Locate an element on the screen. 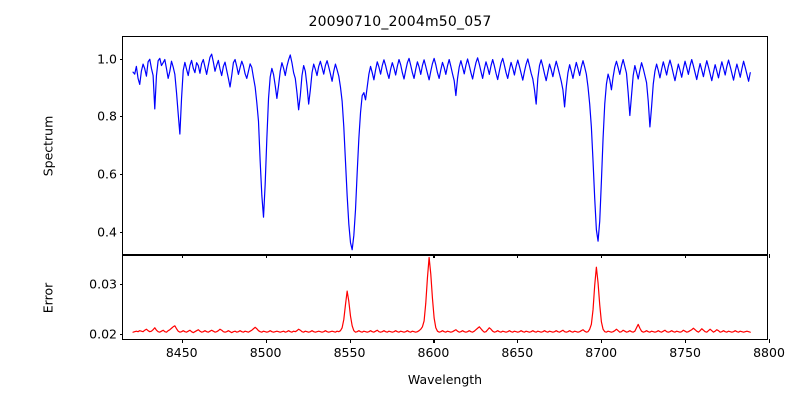 This screenshot has width=800, height=400. figure-title: 20090710_2004m50_057 is located at coordinates (400, 22).